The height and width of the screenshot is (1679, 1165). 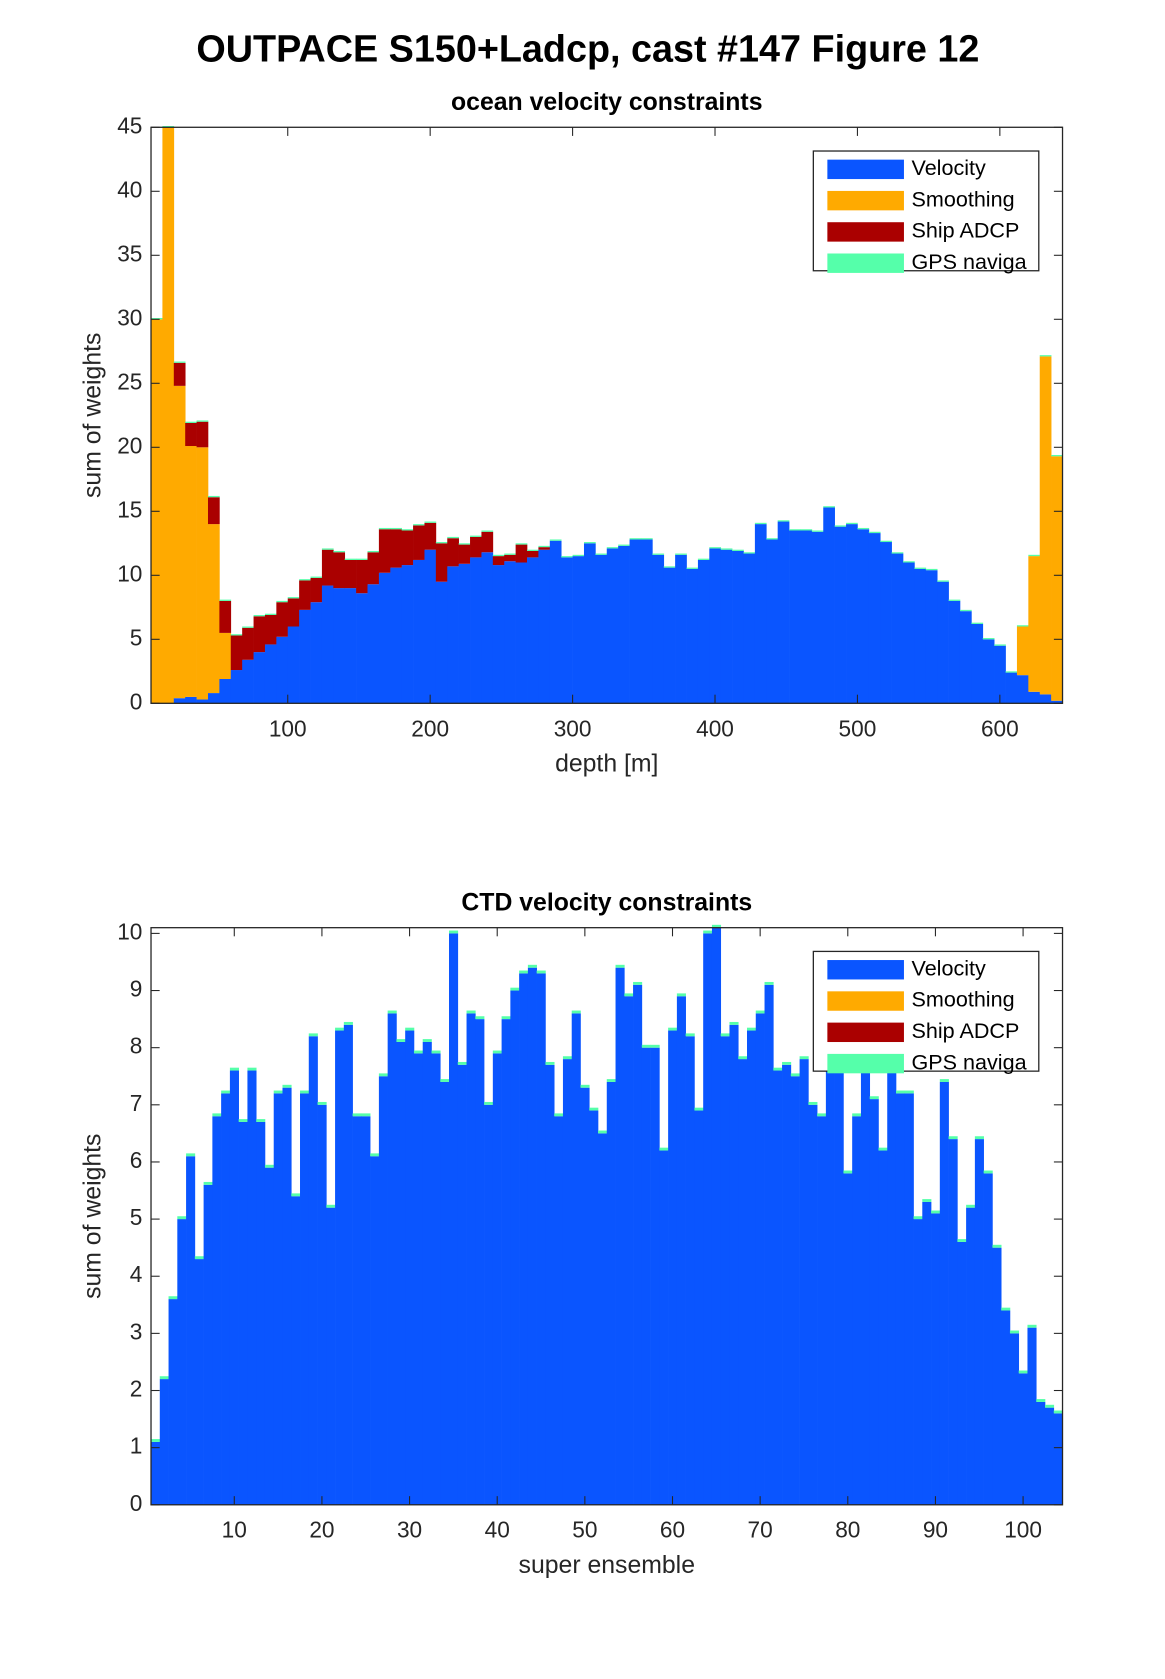 I want to click on y-tick-label: 40, so click(x=129, y=189).